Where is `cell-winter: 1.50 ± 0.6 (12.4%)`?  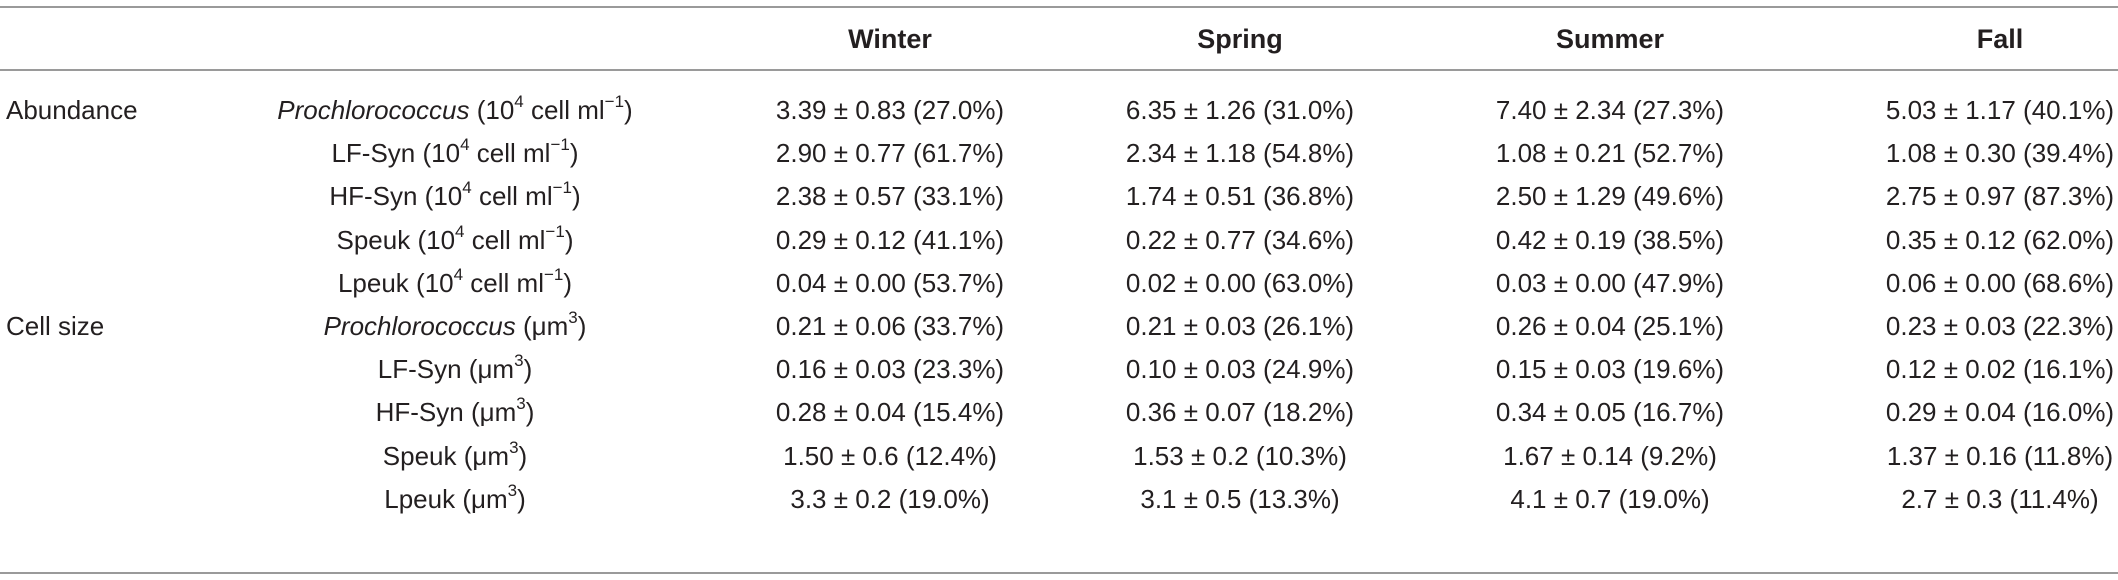
cell-winter: 1.50 ± 0.6 (12.4%) is located at coordinates (890, 456).